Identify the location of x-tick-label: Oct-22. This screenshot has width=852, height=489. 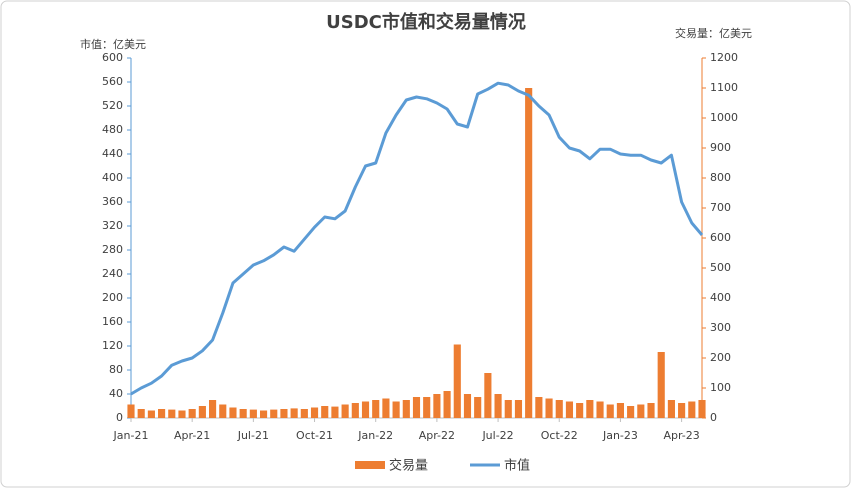
(559, 435).